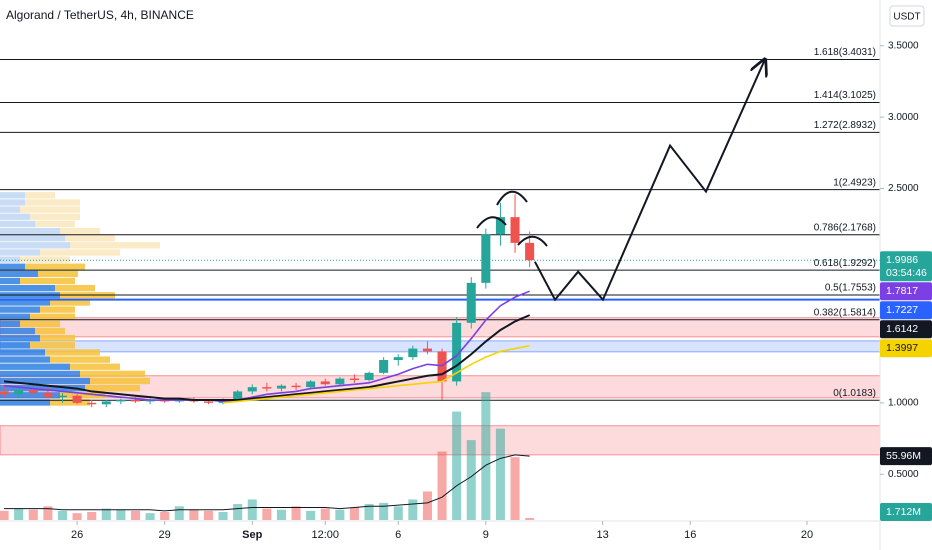 This screenshot has width=932, height=550. Describe the element at coordinates (845, 95) in the screenshot. I see `fib-label: 1.414(3.1025)` at that location.